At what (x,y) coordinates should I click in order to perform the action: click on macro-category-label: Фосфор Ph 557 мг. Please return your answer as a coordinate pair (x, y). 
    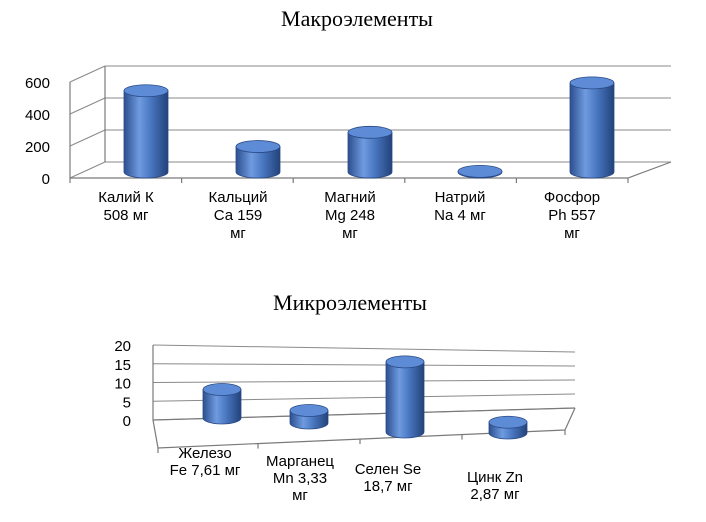
    Looking at the image, I should click on (572, 215).